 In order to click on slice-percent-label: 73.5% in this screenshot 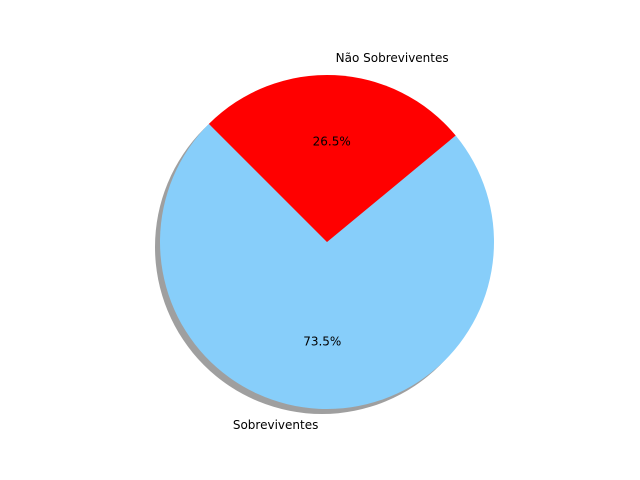, I will do `click(322, 342)`.